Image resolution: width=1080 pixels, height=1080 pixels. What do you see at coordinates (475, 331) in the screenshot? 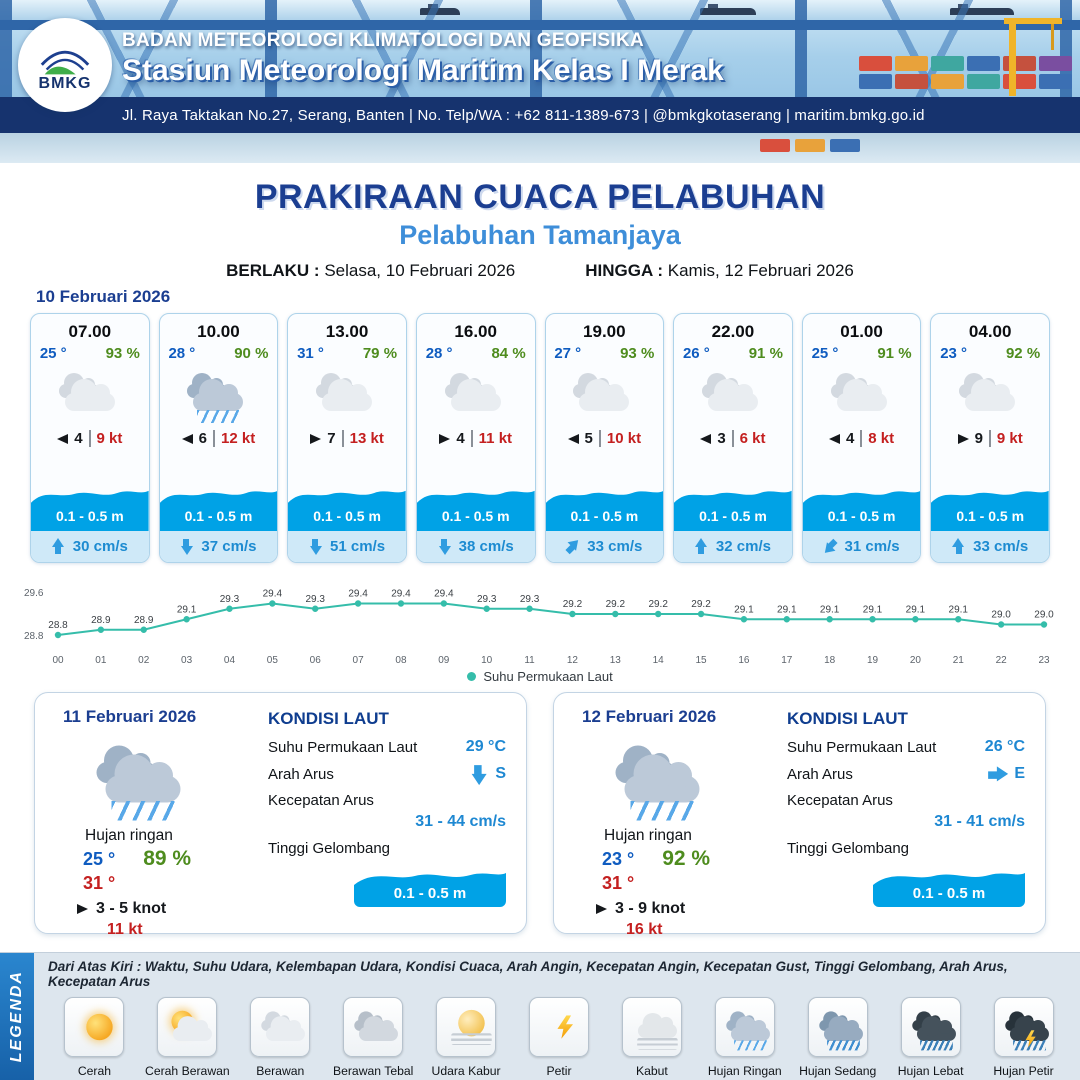
I see `time-label: 16.00` at bounding box center [475, 331].